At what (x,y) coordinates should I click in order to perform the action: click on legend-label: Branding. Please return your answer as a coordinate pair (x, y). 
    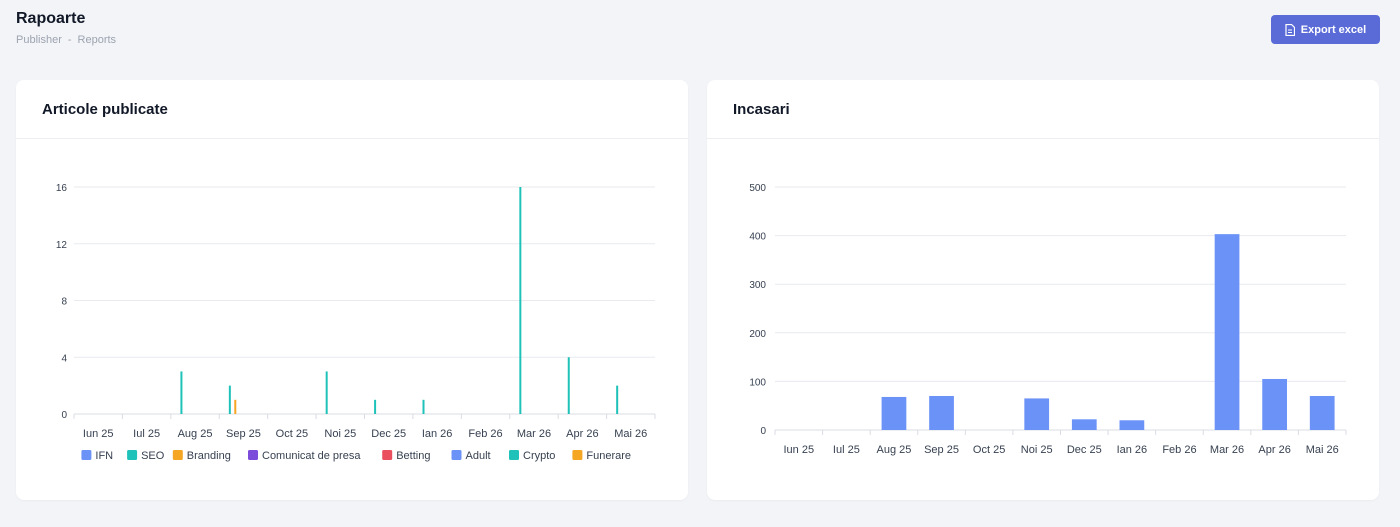
    Looking at the image, I should click on (209, 456).